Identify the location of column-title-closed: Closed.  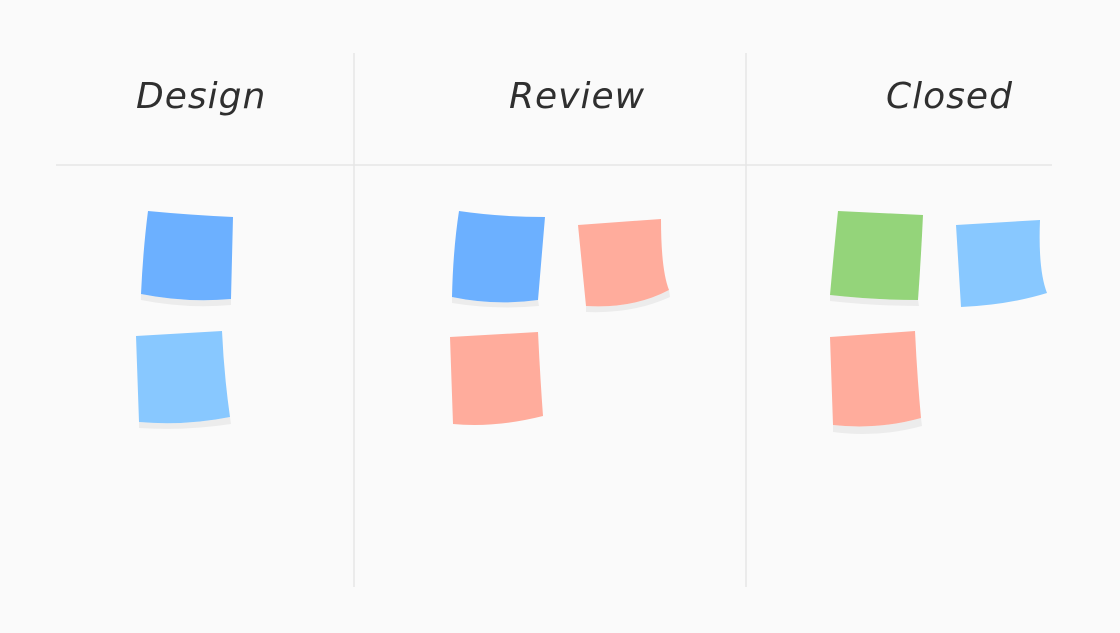
(949, 96).